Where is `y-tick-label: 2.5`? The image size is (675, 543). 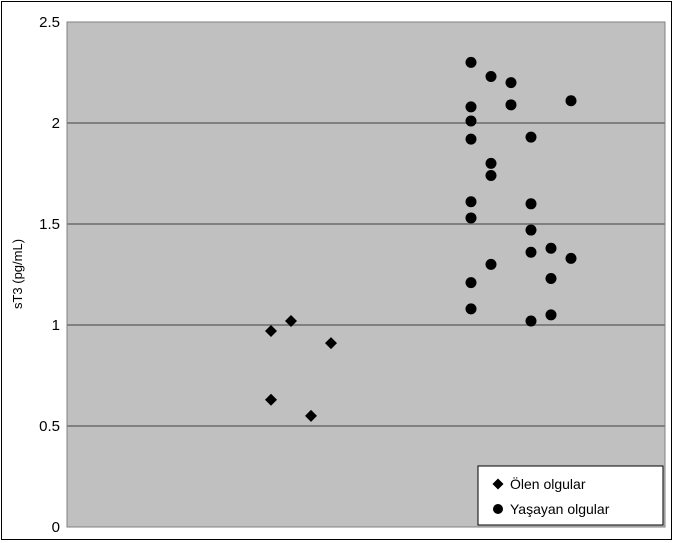
y-tick-label: 2.5 is located at coordinates (49, 22).